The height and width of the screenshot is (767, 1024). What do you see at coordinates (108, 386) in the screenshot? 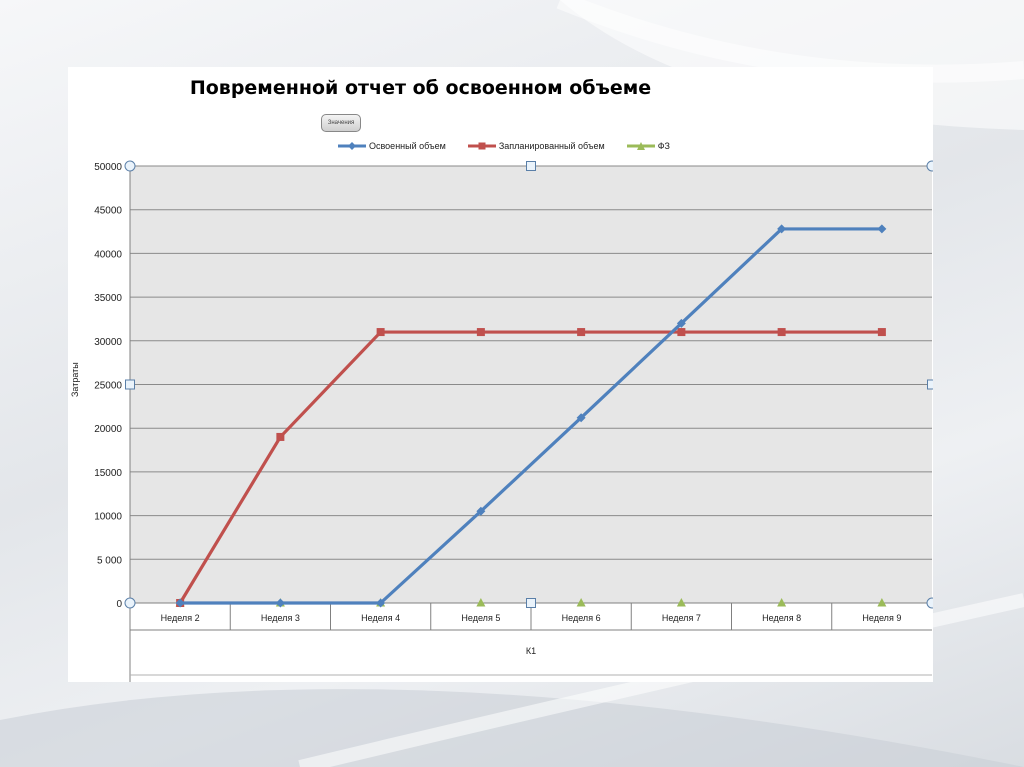
I see `y-tick-label: 25000` at bounding box center [108, 386].